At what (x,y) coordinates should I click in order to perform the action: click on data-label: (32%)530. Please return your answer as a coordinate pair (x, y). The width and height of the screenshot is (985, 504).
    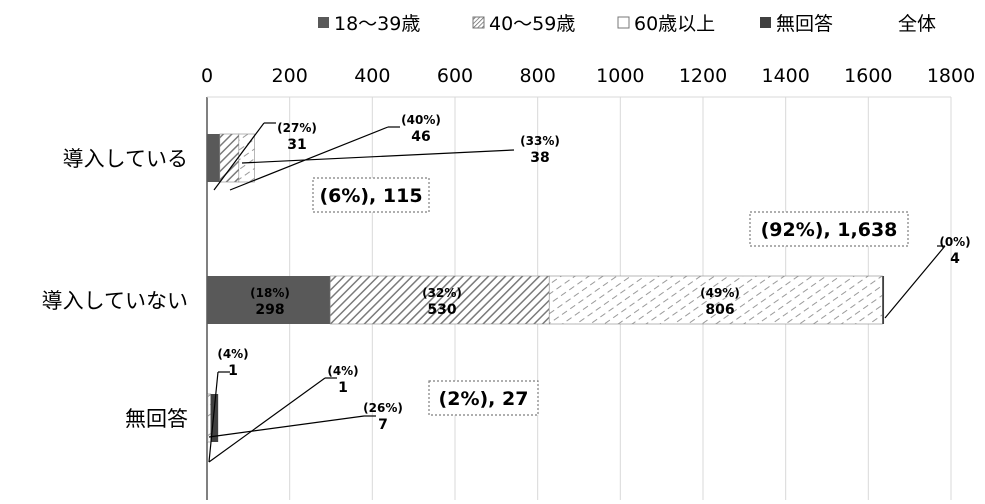
    Looking at the image, I should click on (442, 302).